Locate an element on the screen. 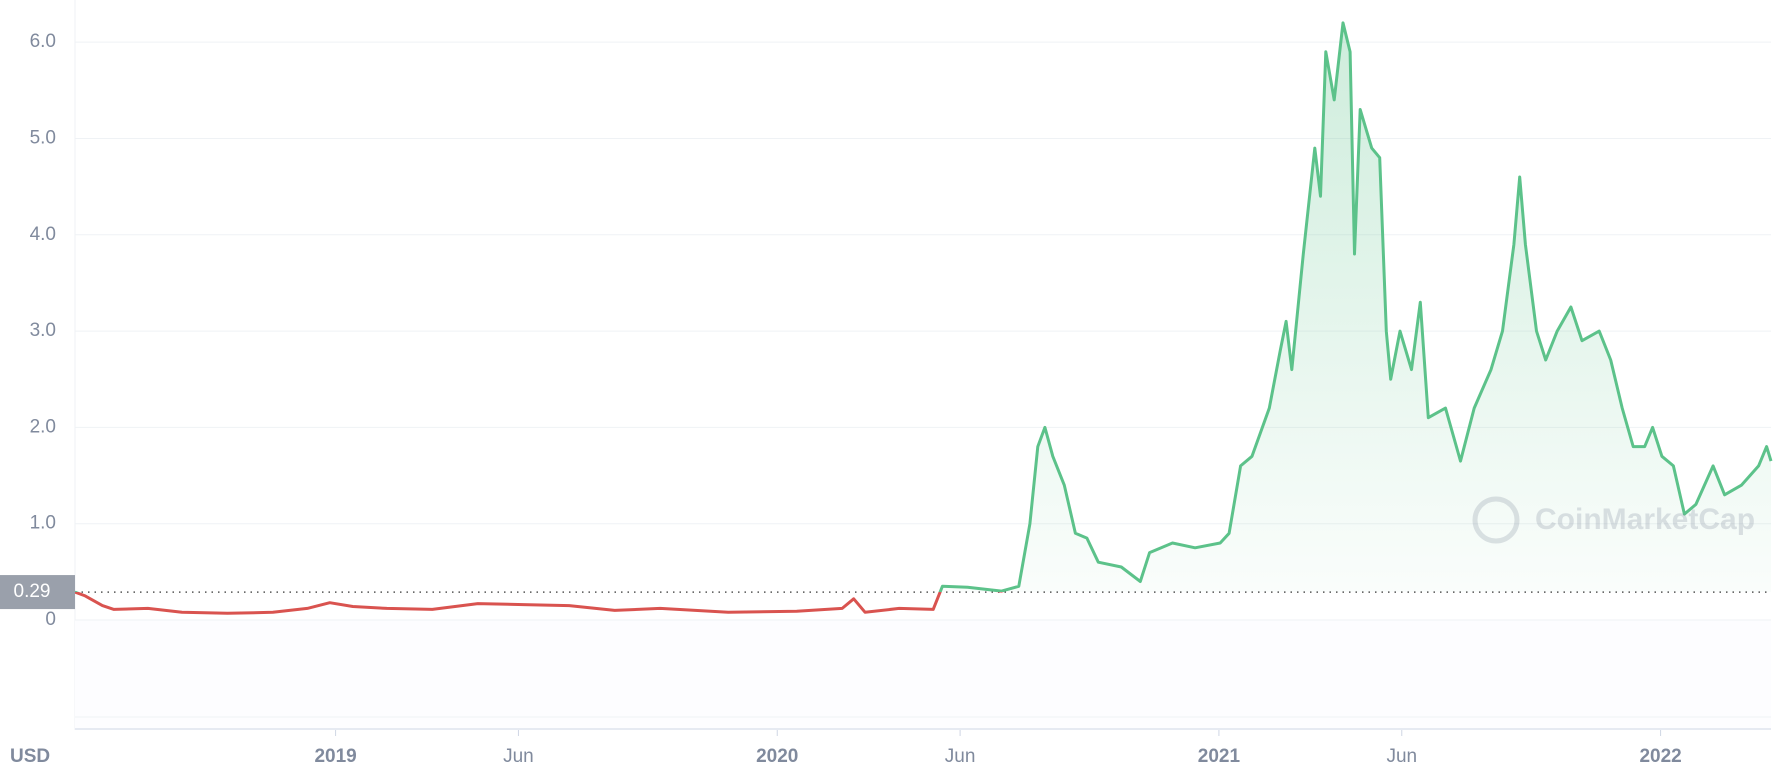  x-tick-label: 2021 is located at coordinates (1219, 756).